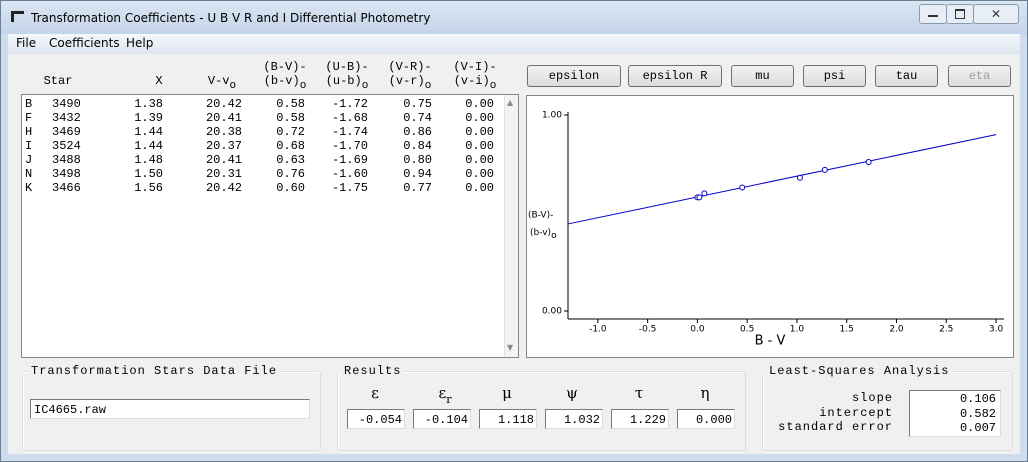 Image resolution: width=1028 pixels, height=462 pixels. Describe the element at coordinates (29, 188) in the screenshot. I see `table-cell: K` at that location.